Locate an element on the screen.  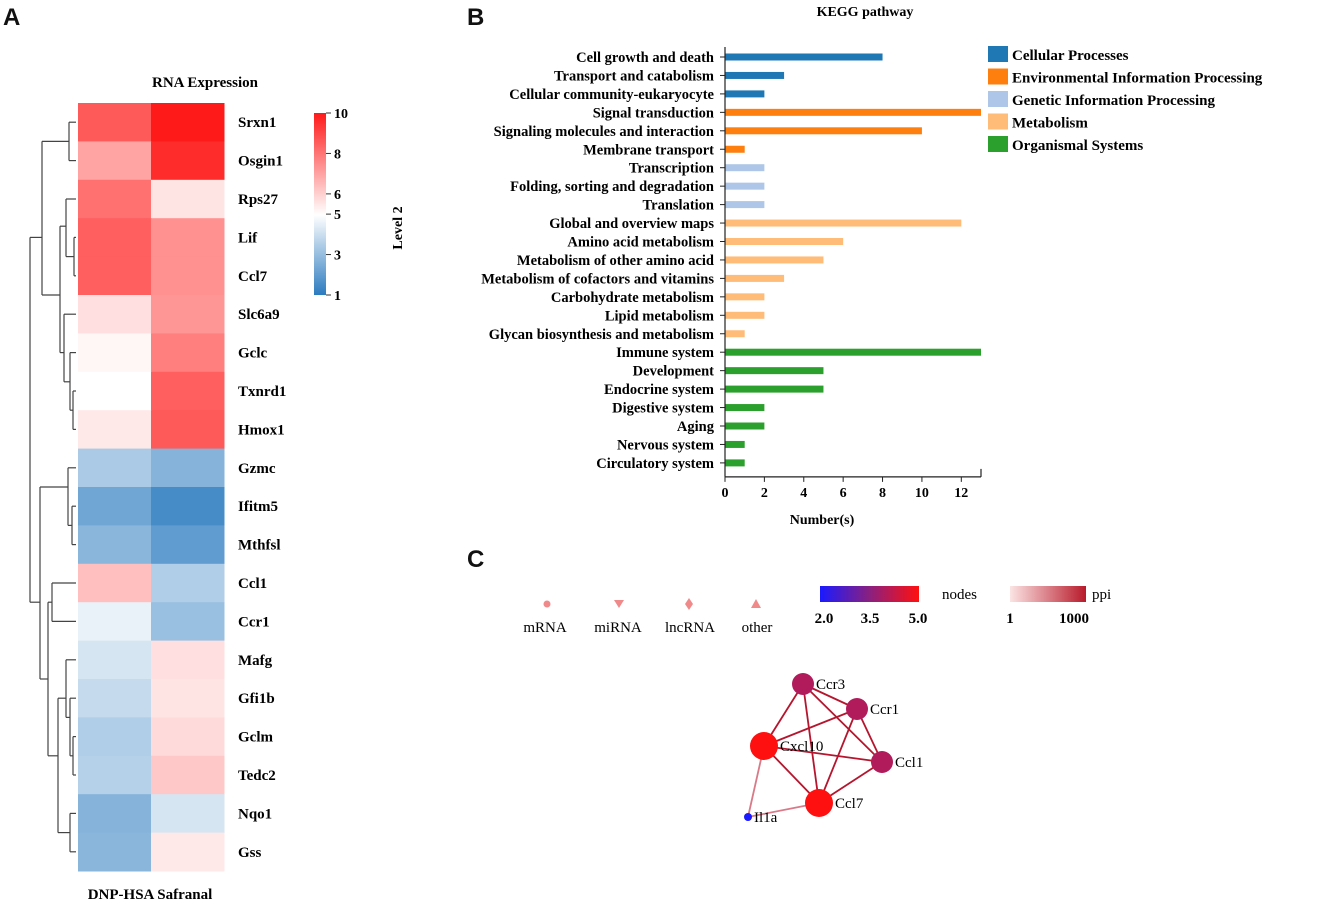
heatmap-gene-label: Gss is located at coordinates (250, 853).